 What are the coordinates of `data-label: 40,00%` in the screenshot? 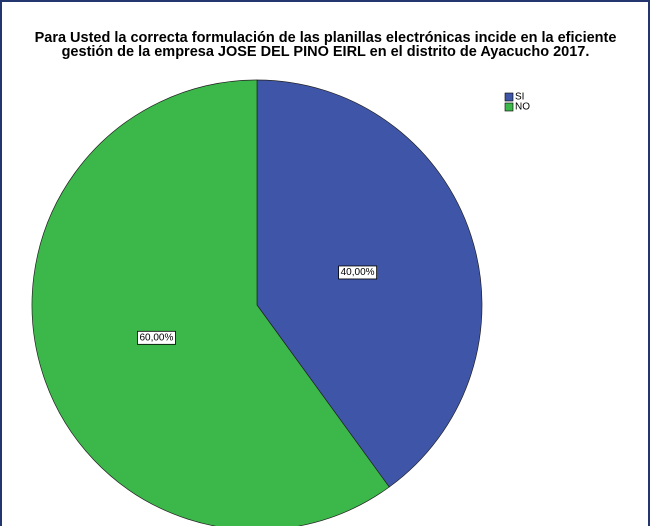 It's located at (358, 272).